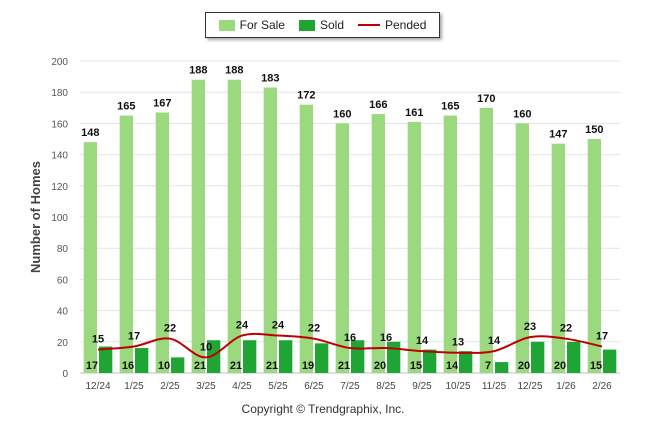  What do you see at coordinates (262, 25) in the screenshot?
I see `legend-label-for-sale: For Sale` at bounding box center [262, 25].